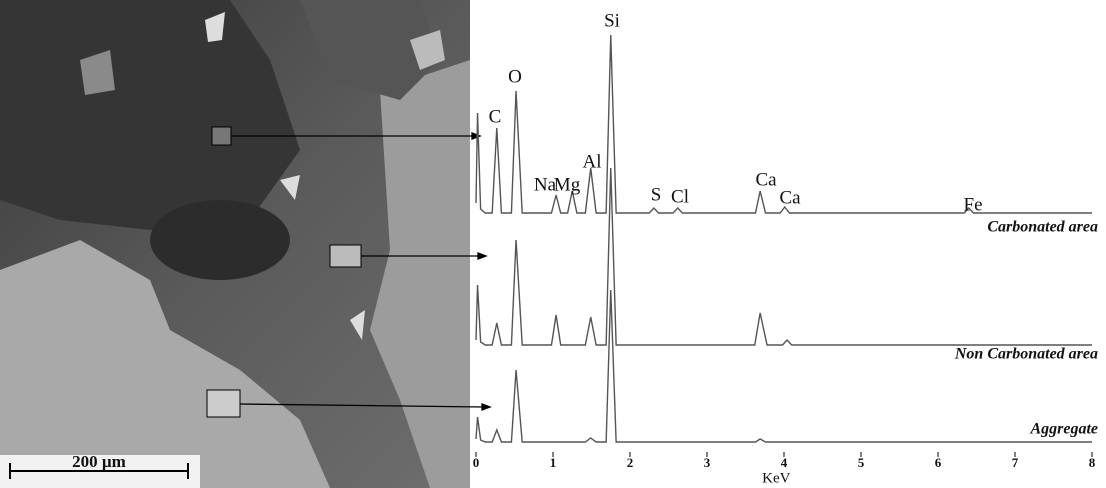 This screenshot has width=1106, height=488. I want to click on peak-label: C, so click(495, 116).